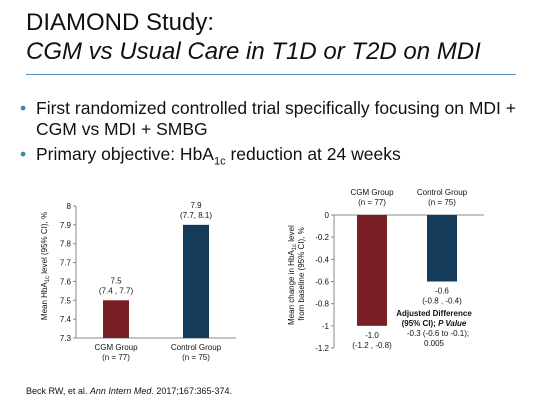 Image resolution: width=540 pixels, height=405 pixels. Describe the element at coordinates (420, 323) in the screenshot. I see `annotation-subheading-a: (95% CI);` at that location.